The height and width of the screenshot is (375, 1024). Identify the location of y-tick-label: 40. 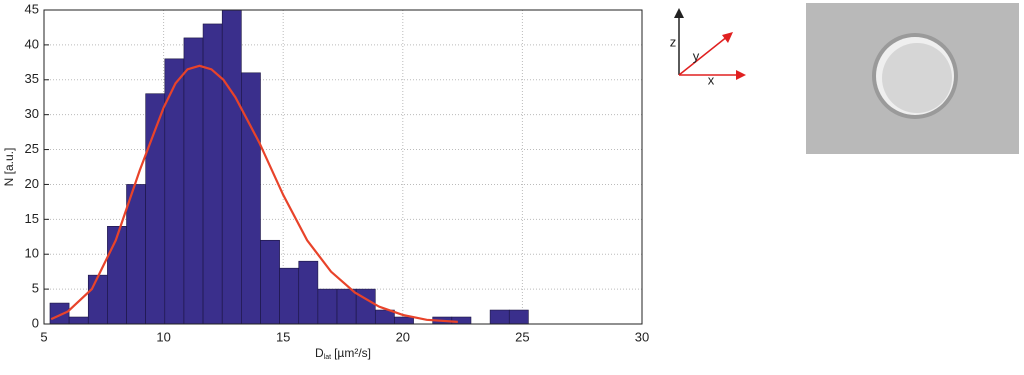
(32, 43).